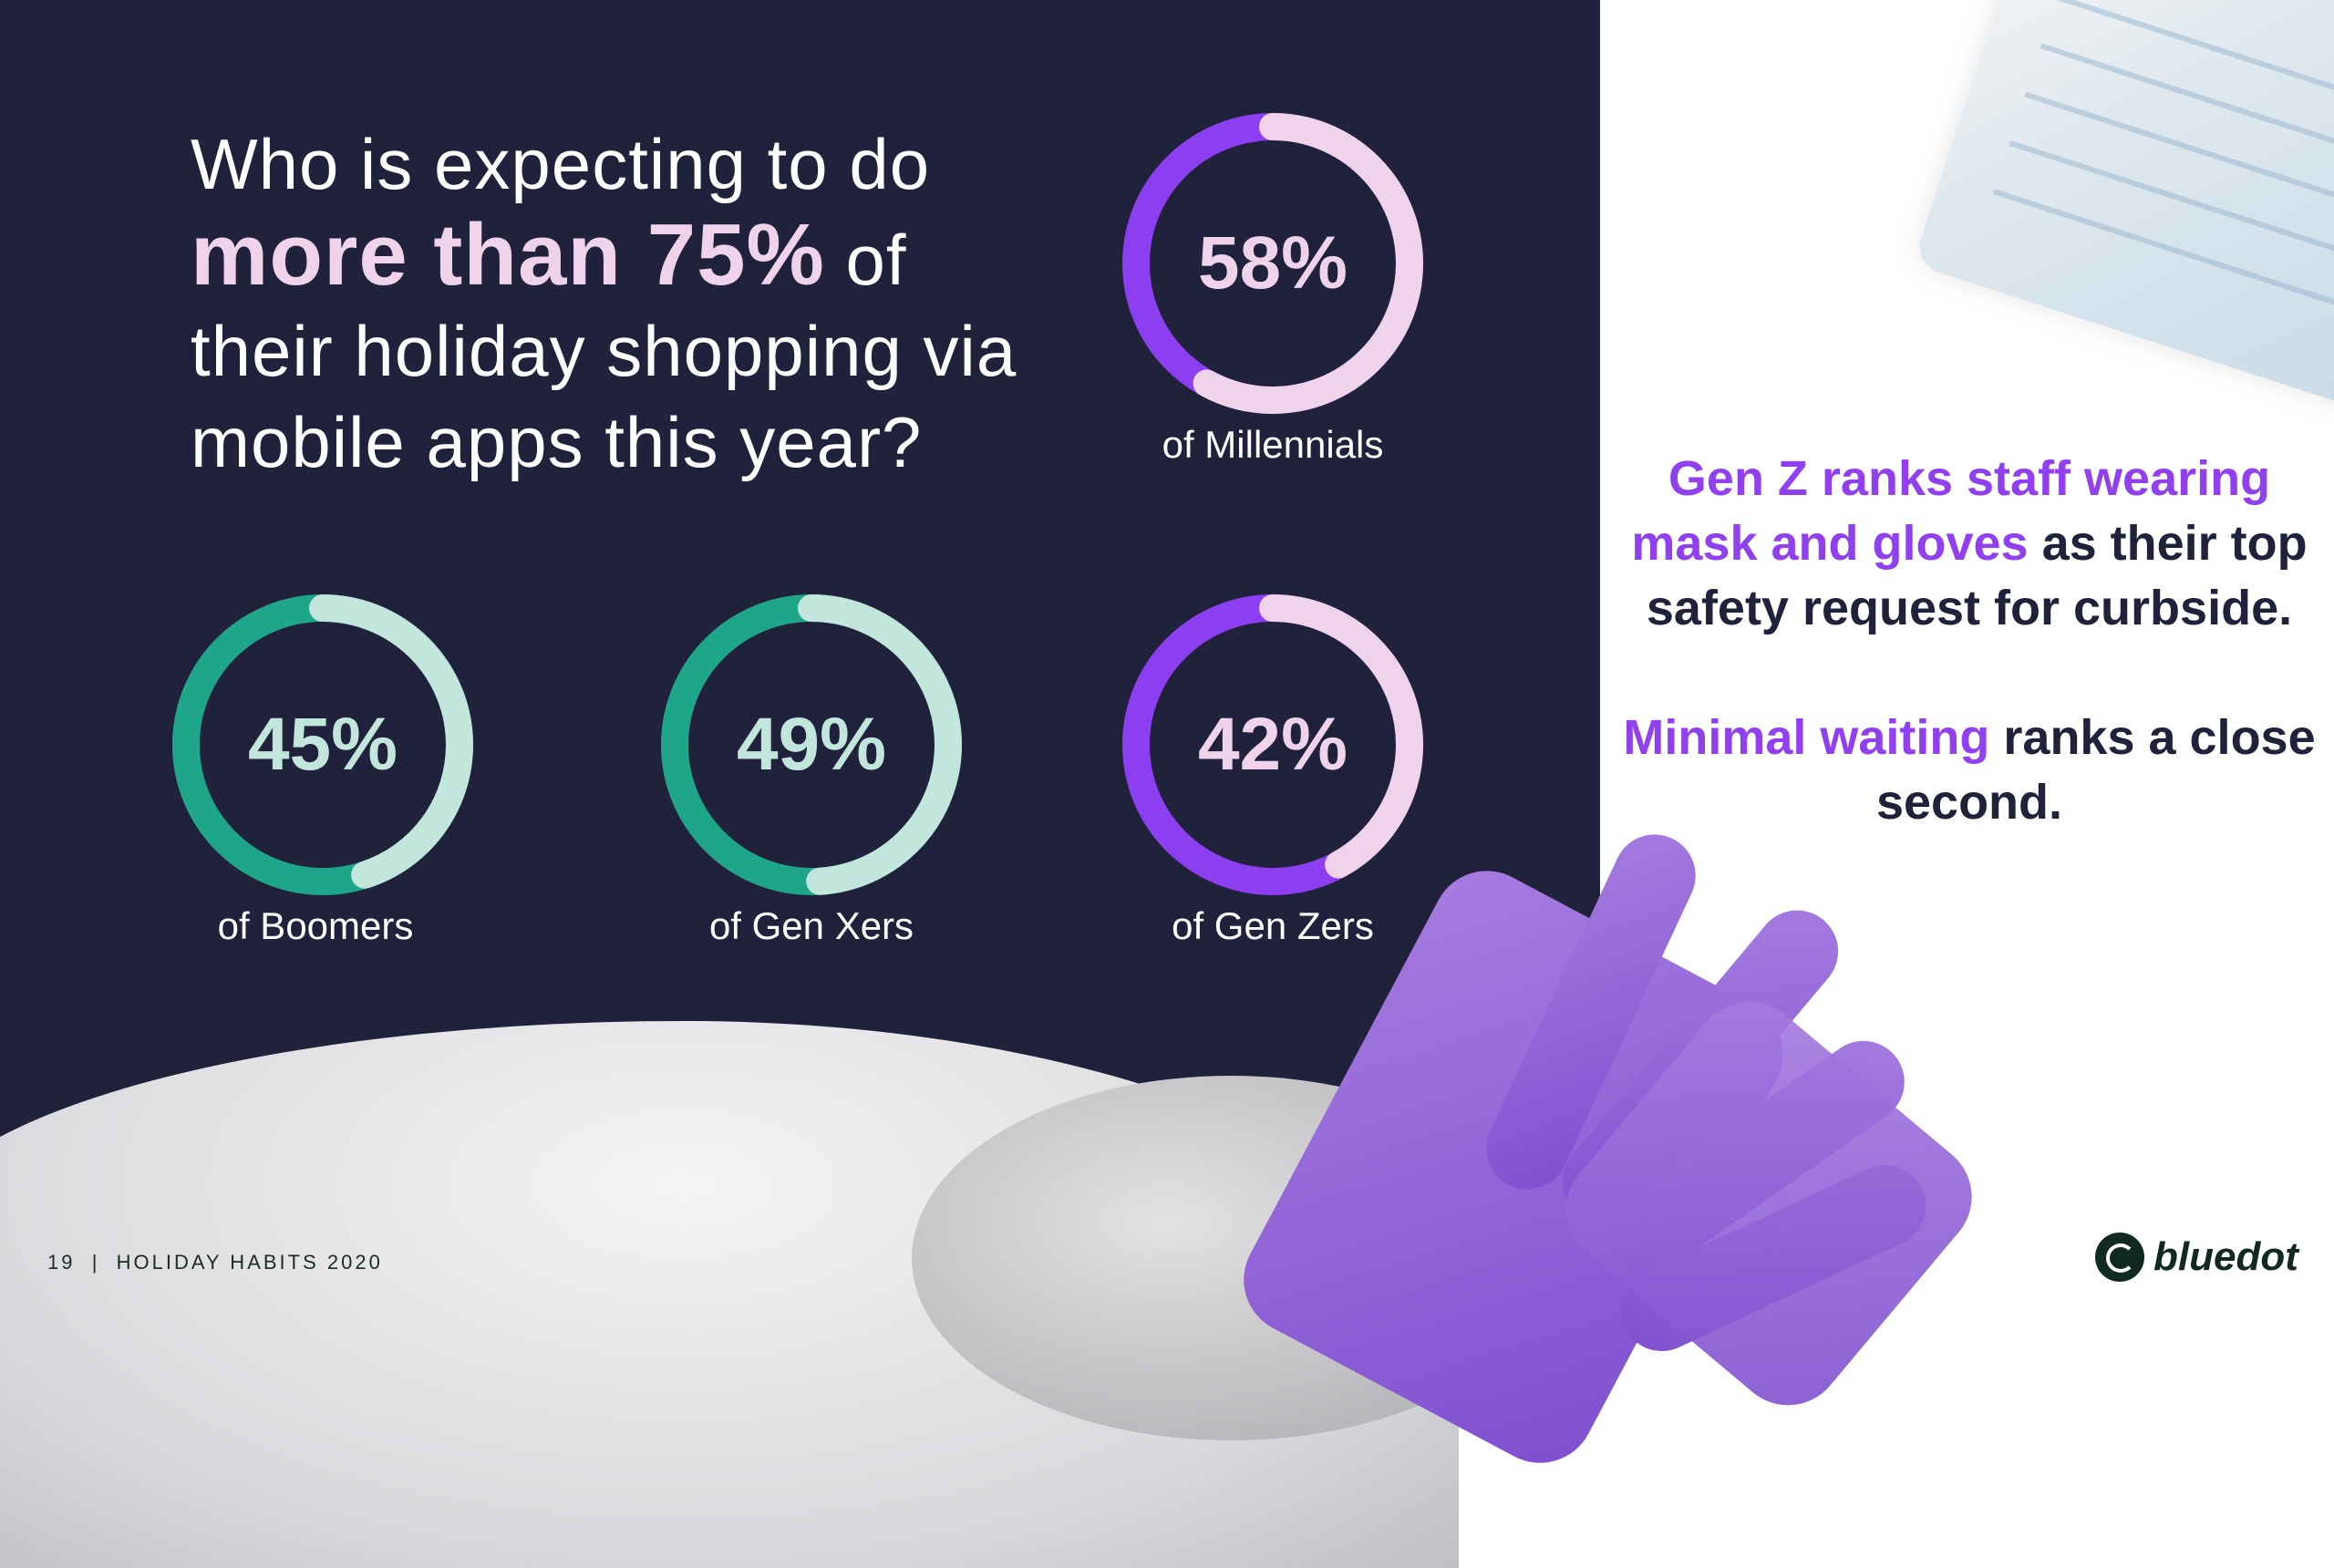 Image resolution: width=2334 pixels, height=1568 pixels. I want to click on callout-paragraph-2: Minimal waiting ranks a close second., so click(1969, 770).